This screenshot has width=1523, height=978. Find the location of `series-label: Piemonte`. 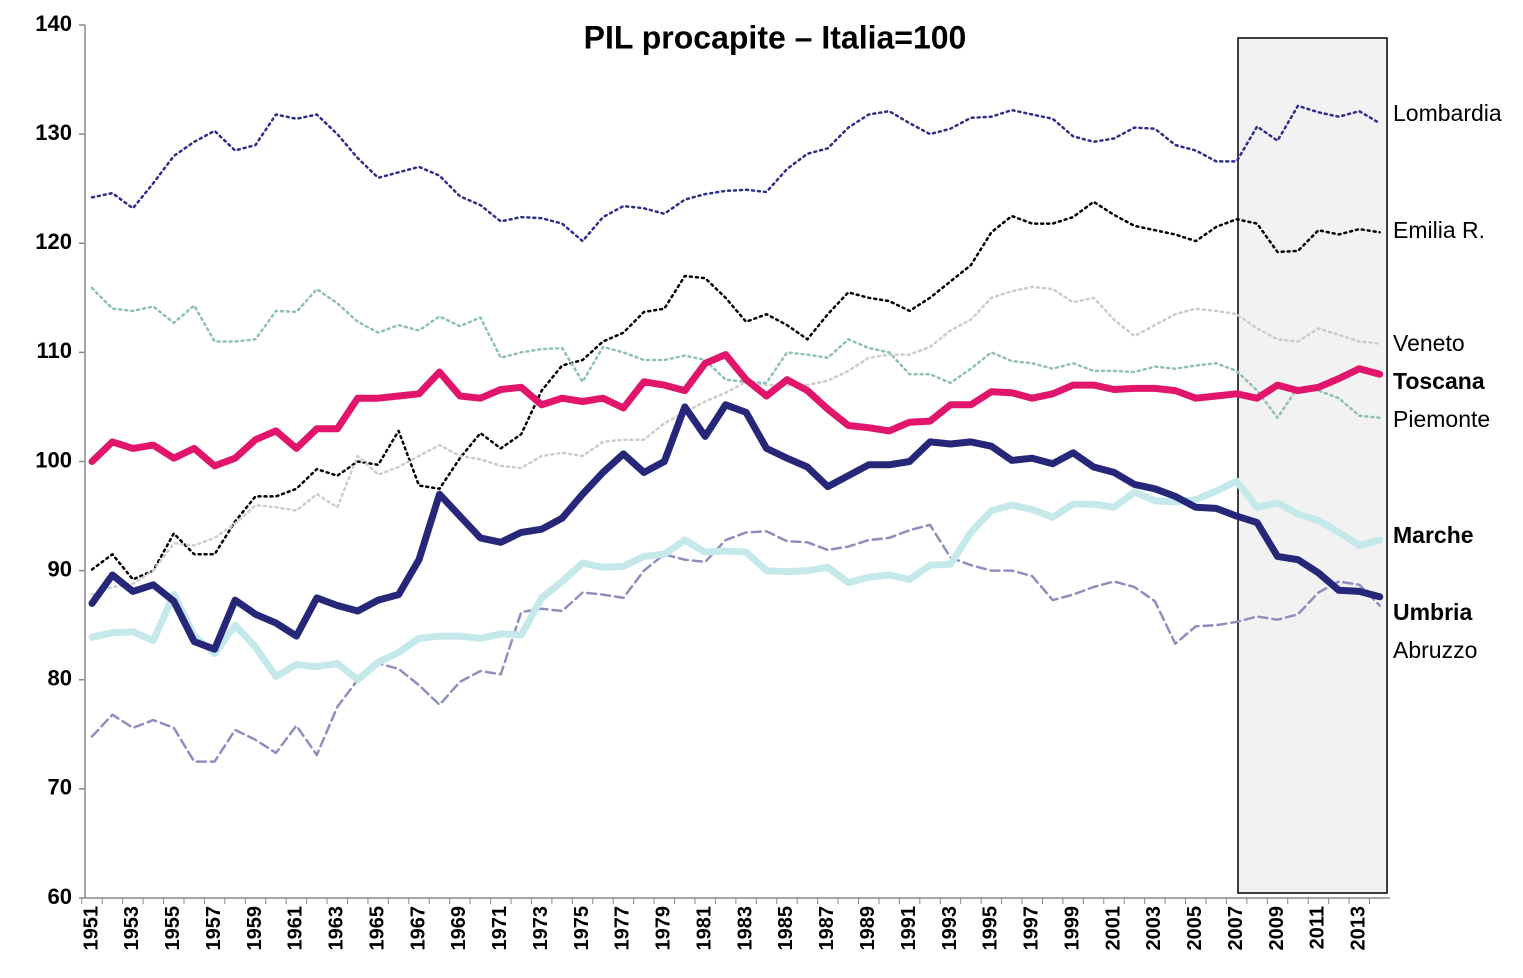

series-label: Piemonte is located at coordinates (1441, 419).